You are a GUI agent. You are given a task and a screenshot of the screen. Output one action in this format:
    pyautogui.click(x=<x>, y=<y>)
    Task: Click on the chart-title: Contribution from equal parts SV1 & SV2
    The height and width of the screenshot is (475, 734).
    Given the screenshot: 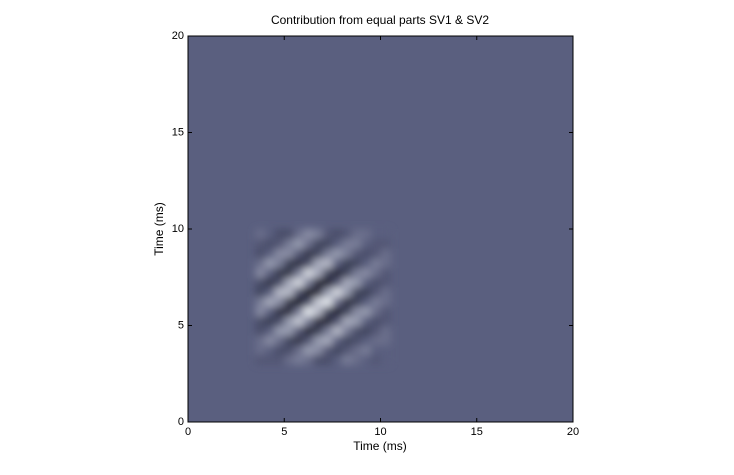 What is the action you would take?
    pyautogui.click(x=380, y=20)
    